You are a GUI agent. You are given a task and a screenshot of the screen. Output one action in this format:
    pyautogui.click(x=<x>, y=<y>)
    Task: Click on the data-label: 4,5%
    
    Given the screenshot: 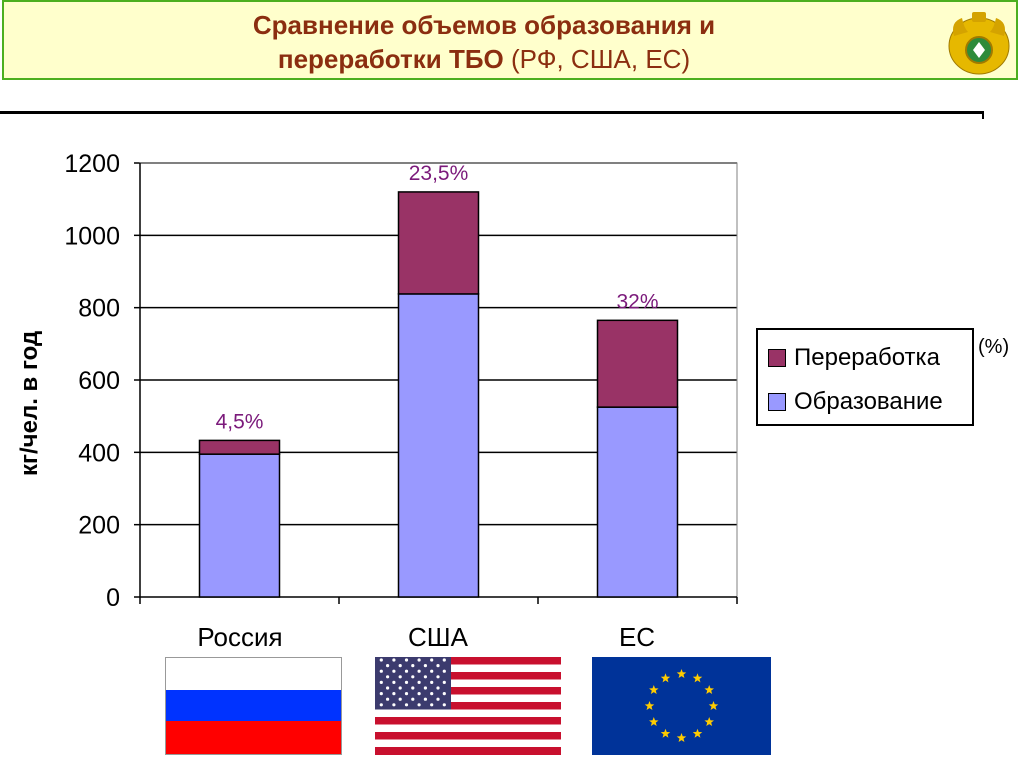 What is the action you would take?
    pyautogui.click(x=240, y=421)
    